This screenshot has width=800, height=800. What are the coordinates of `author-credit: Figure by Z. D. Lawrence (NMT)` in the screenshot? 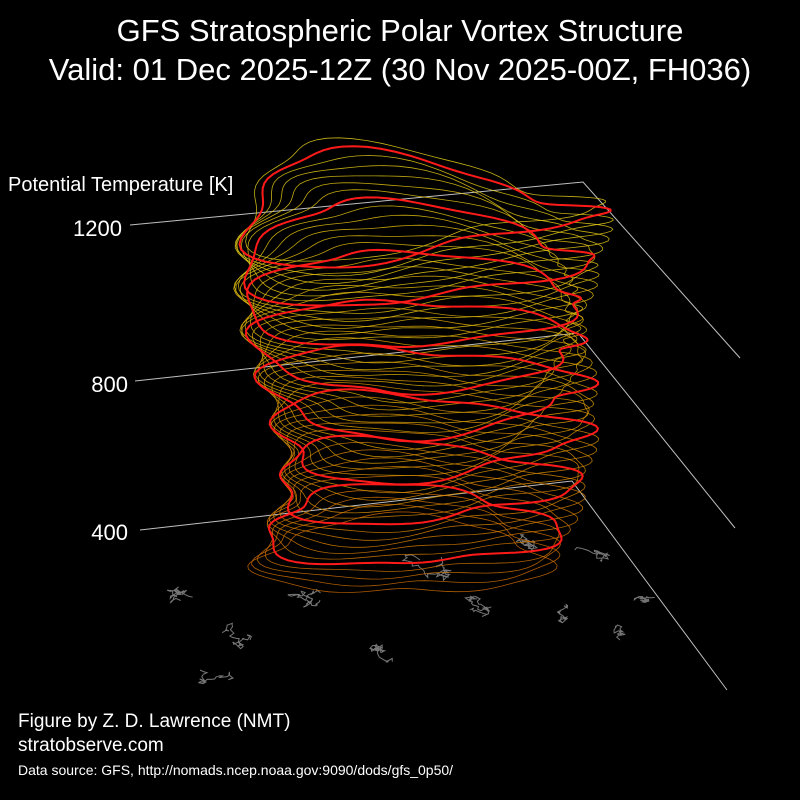 It's located at (154, 721).